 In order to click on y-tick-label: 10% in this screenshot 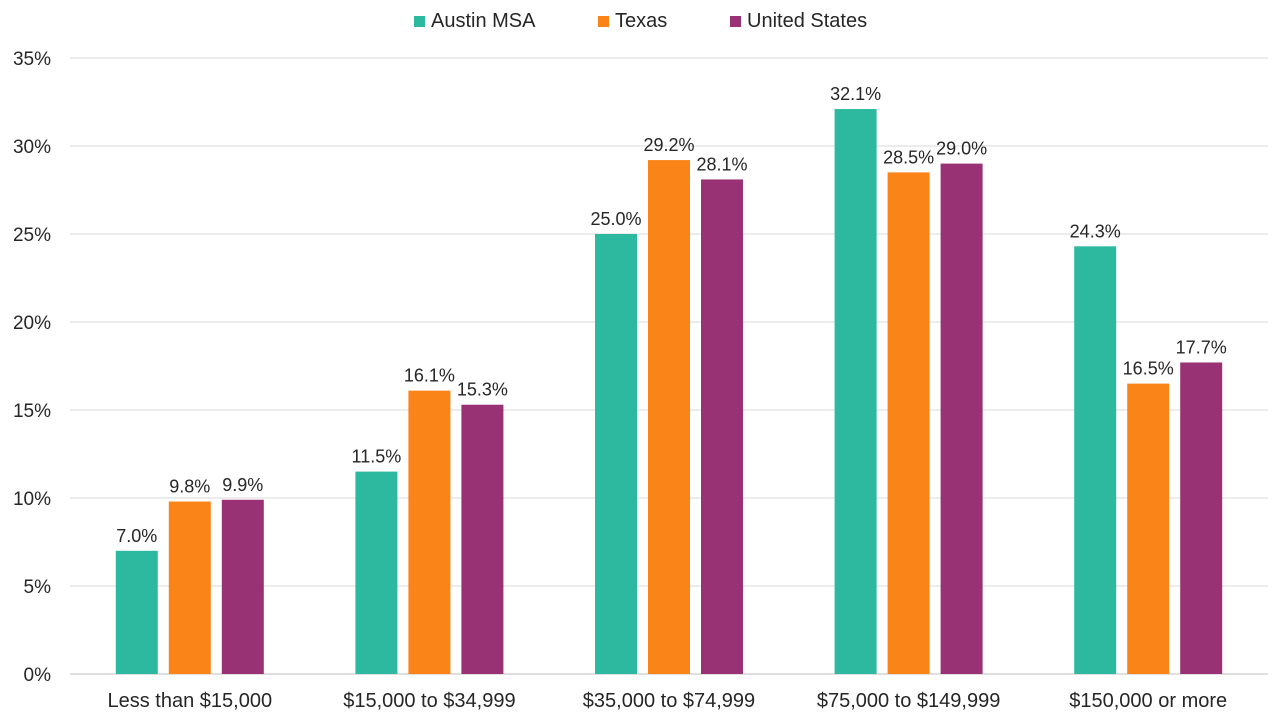, I will do `click(32, 499)`.